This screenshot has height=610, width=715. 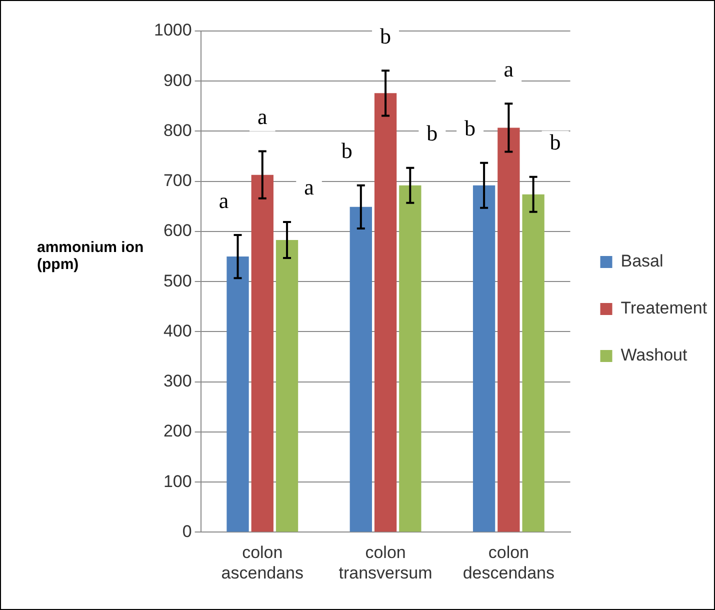 I want to click on y-tick-label: 900, so click(x=177, y=80).